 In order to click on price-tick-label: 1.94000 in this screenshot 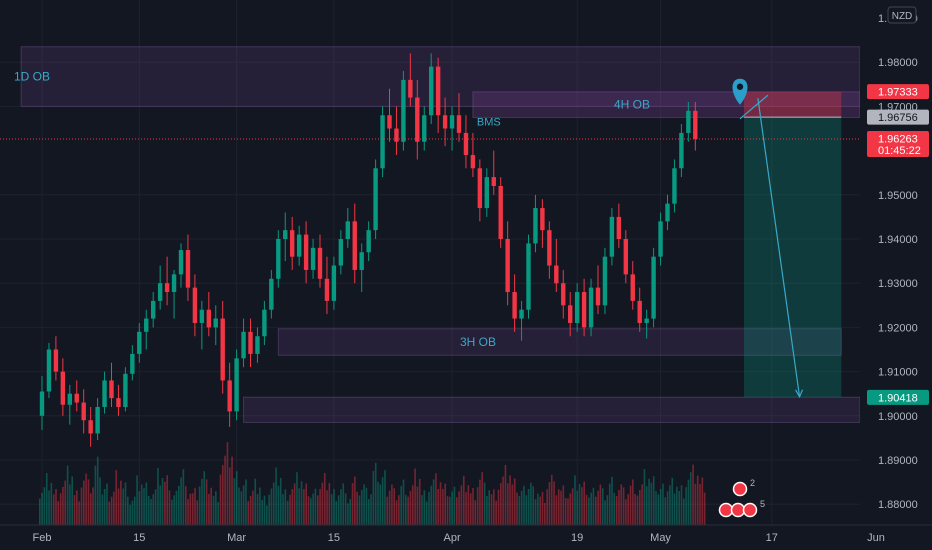, I will do `click(898, 240)`.